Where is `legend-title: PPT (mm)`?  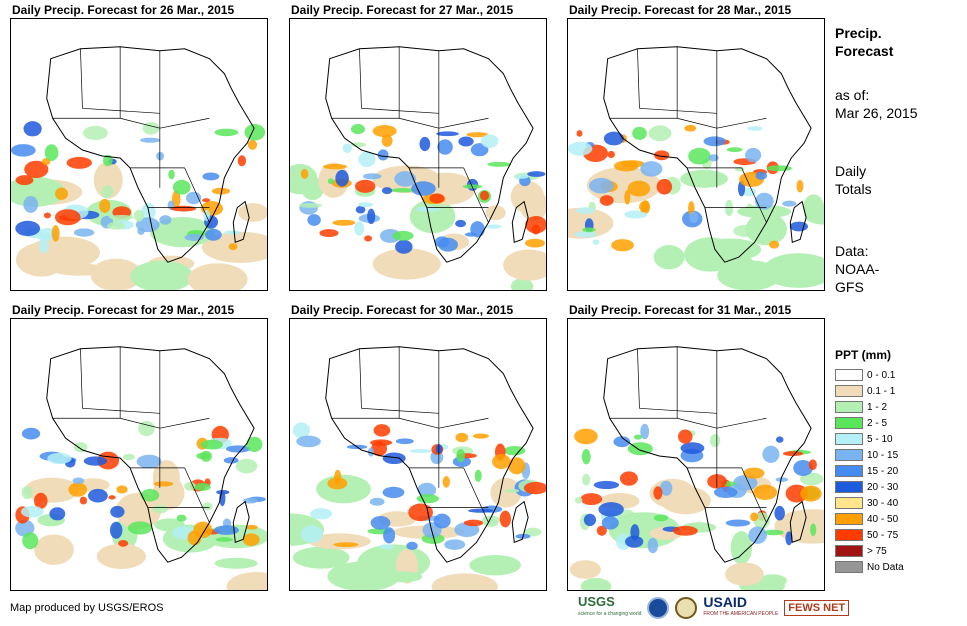 legend-title: PPT (mm) is located at coordinates (863, 355).